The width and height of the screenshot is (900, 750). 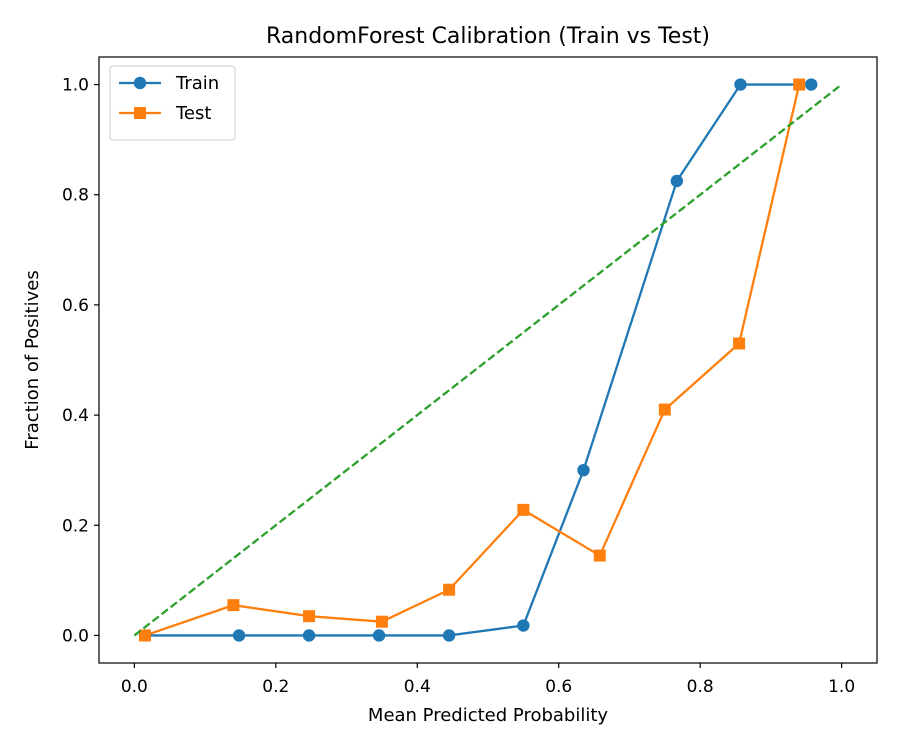 What do you see at coordinates (841, 687) in the screenshot?
I see `x-tick-label: 1.0` at bounding box center [841, 687].